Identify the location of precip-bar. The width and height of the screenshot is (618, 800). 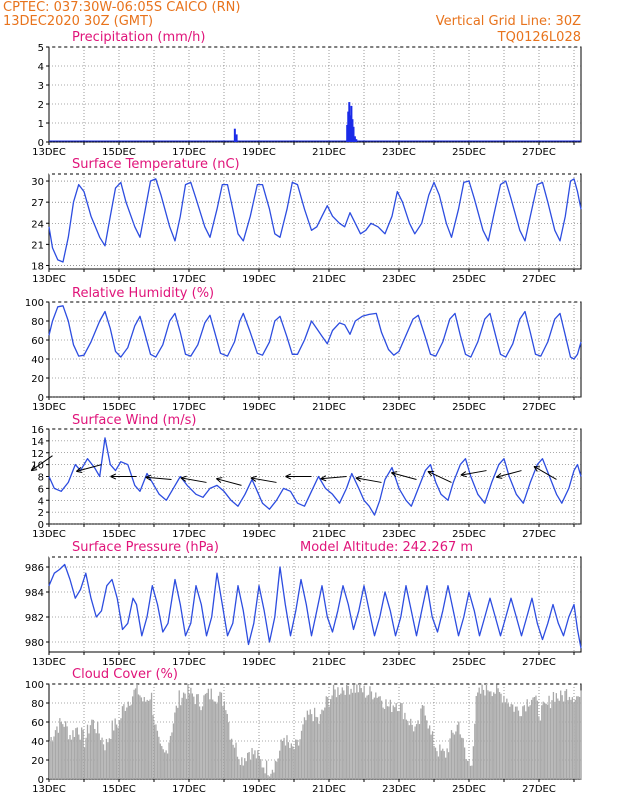
(347, 133).